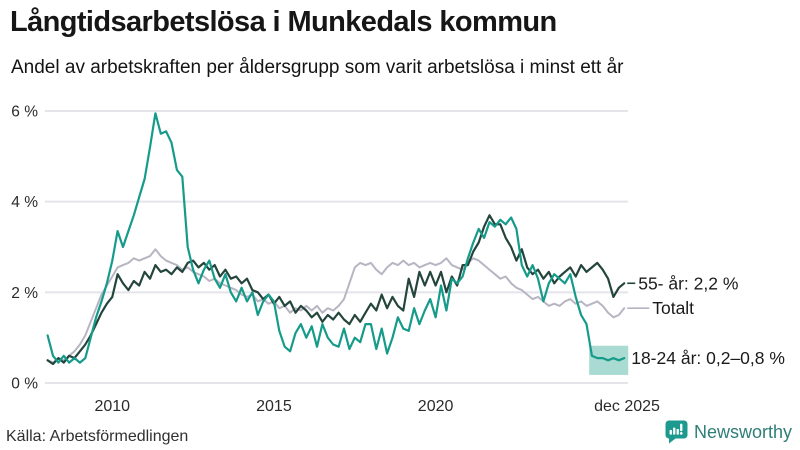 The image size is (800, 450). I want to click on y-tick-label: 6 %, so click(24, 112).